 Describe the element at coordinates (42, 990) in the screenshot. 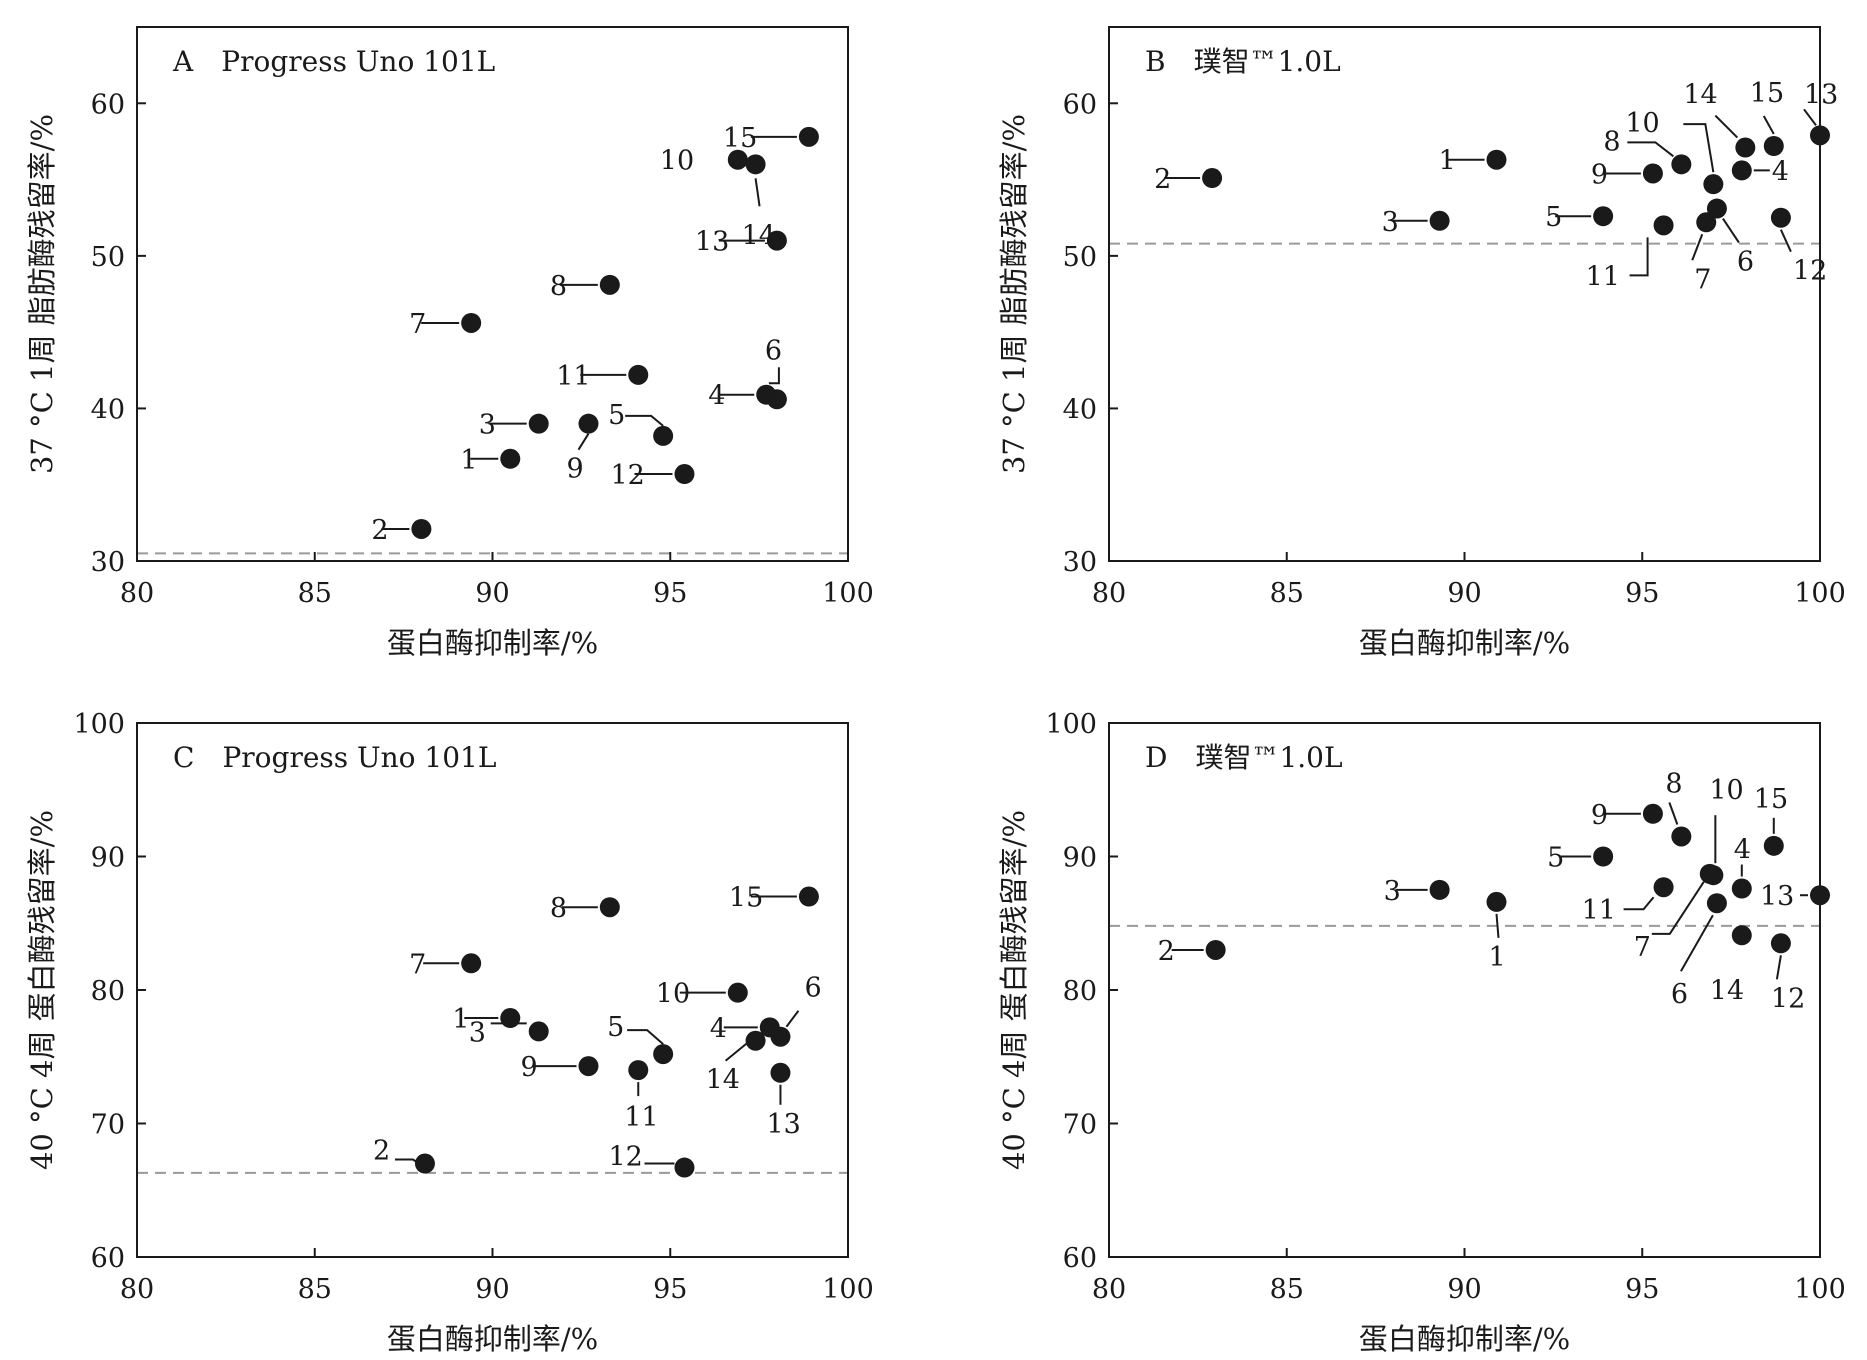

I see `y-axis-label: 40 °C 4周 蛋白酶残留率/%` at that location.